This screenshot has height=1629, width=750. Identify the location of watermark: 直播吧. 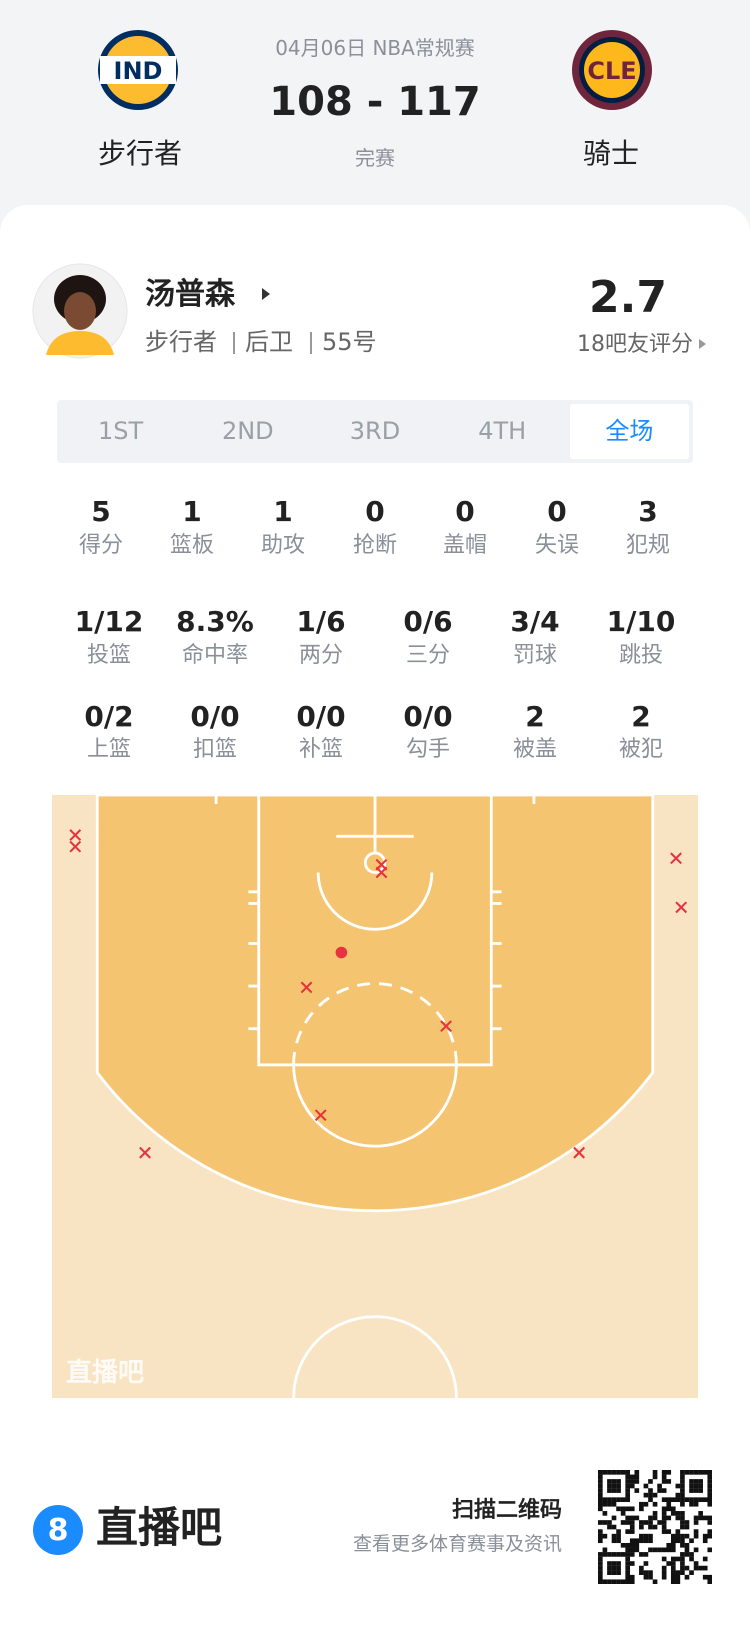
(105, 1373).